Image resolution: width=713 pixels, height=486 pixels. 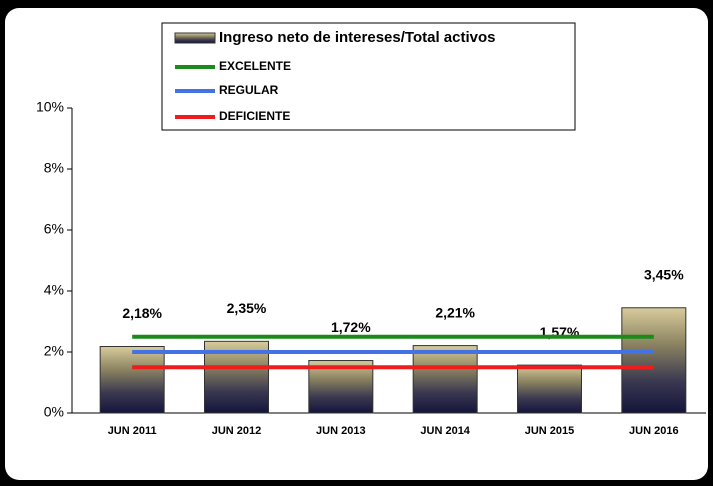 I want to click on data-label: 2,35%, so click(x=247, y=308).